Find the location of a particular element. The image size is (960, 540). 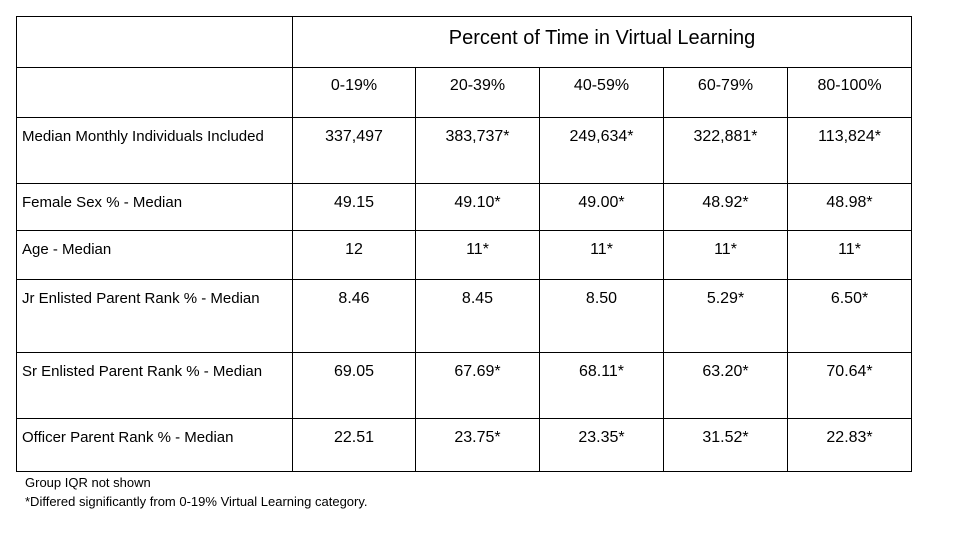

table-cell: 8.50 is located at coordinates (601, 316).